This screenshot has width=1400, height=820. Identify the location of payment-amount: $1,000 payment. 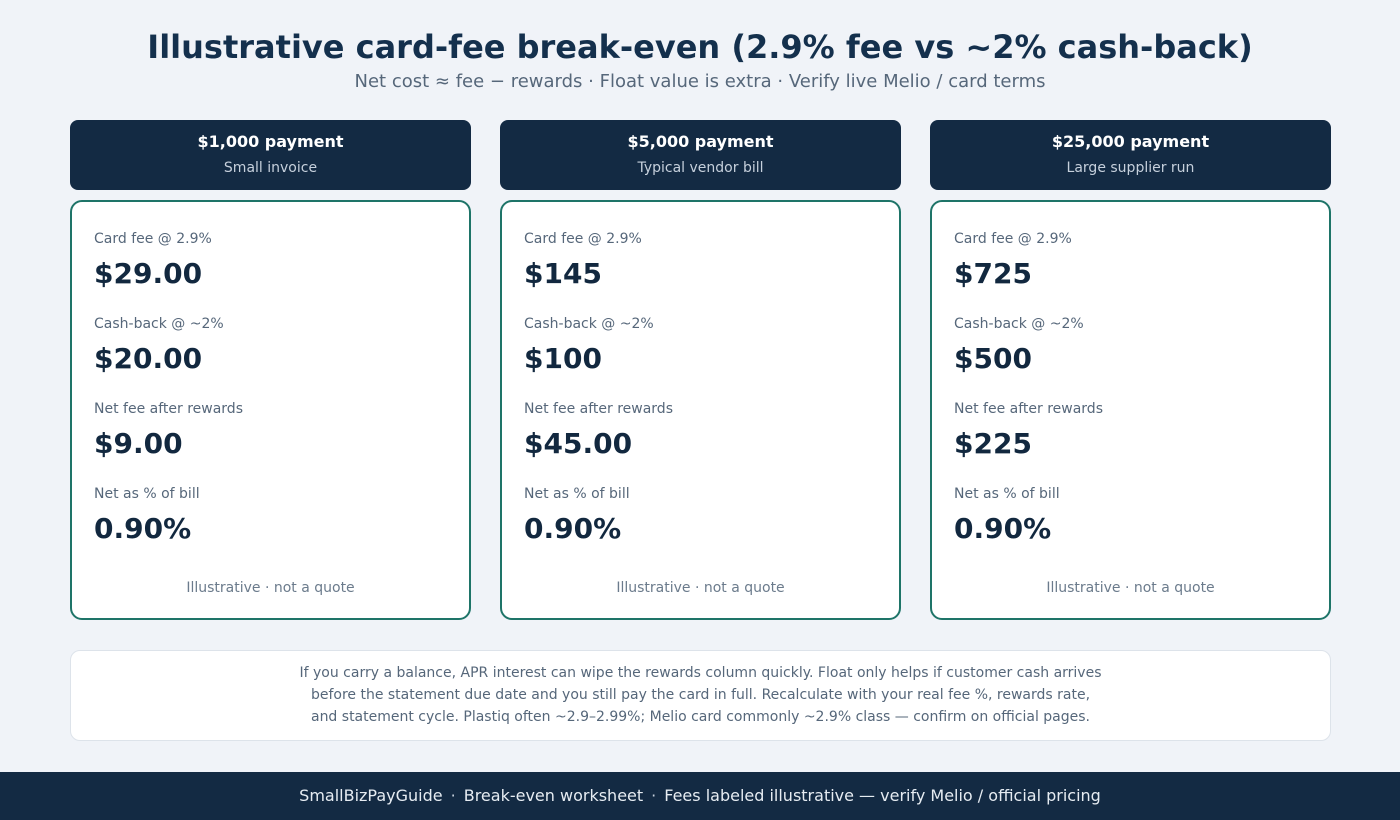
(270, 141).